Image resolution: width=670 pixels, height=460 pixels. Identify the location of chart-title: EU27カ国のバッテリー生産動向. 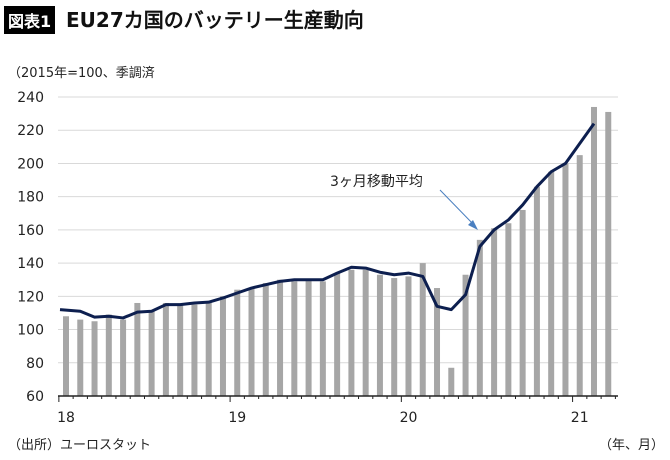
(215, 20).